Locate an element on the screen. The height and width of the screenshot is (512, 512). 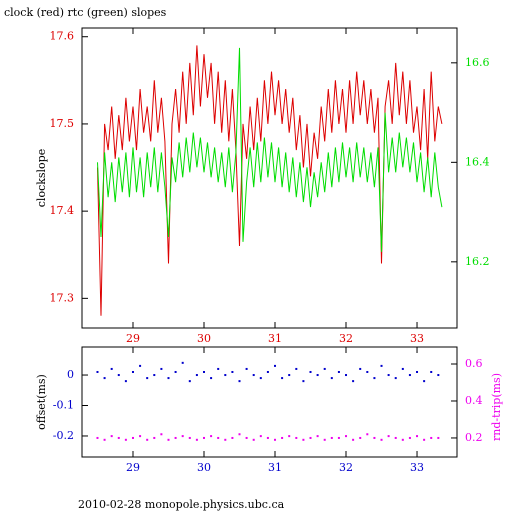
y2-axis-label: rnd-trip(ms) is located at coordinates (496, 407).